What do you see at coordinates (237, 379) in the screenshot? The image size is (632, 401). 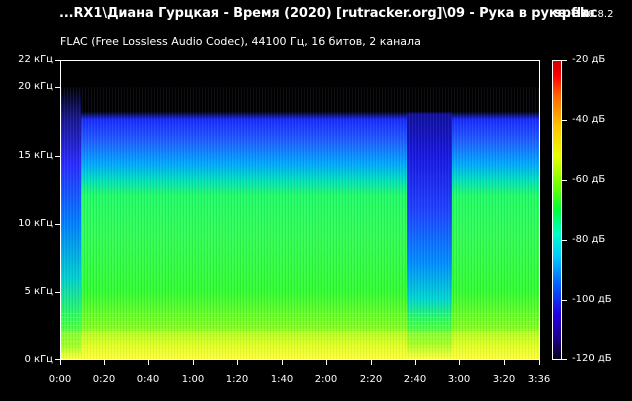 I see `x-tick-label: 1:20` at bounding box center [237, 379].